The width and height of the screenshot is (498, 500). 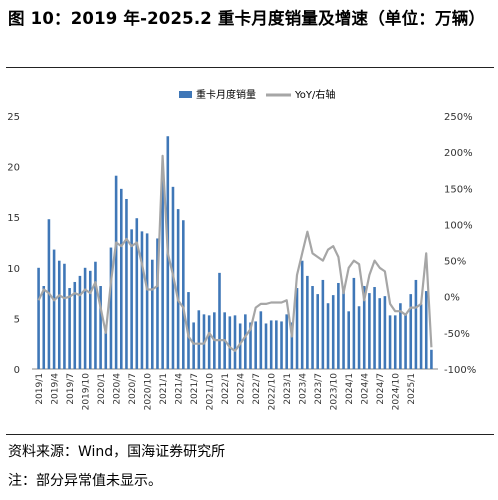 I want to click on x-tick-label: 2023/7, so click(x=319, y=389).